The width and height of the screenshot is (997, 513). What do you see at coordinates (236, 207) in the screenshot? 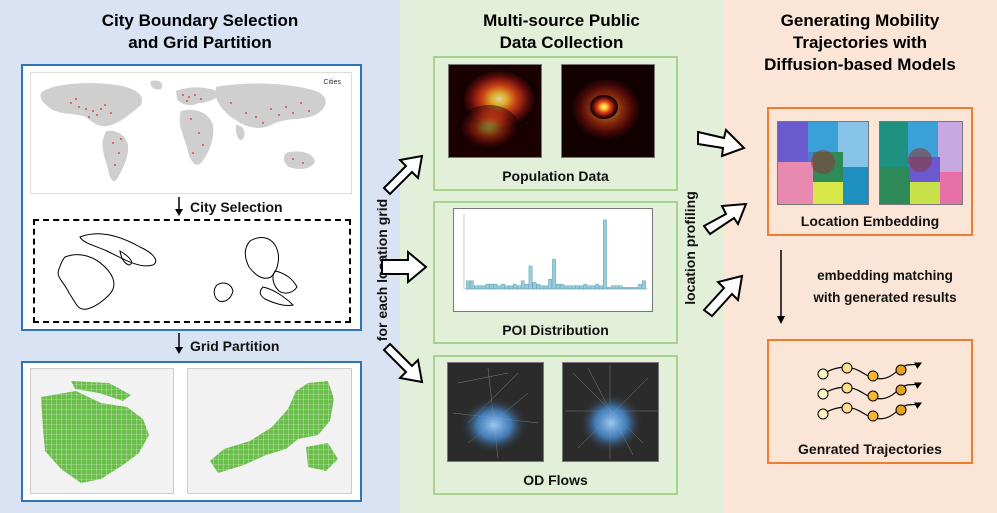
I see `city-selection-label: City Selection` at bounding box center [236, 207].